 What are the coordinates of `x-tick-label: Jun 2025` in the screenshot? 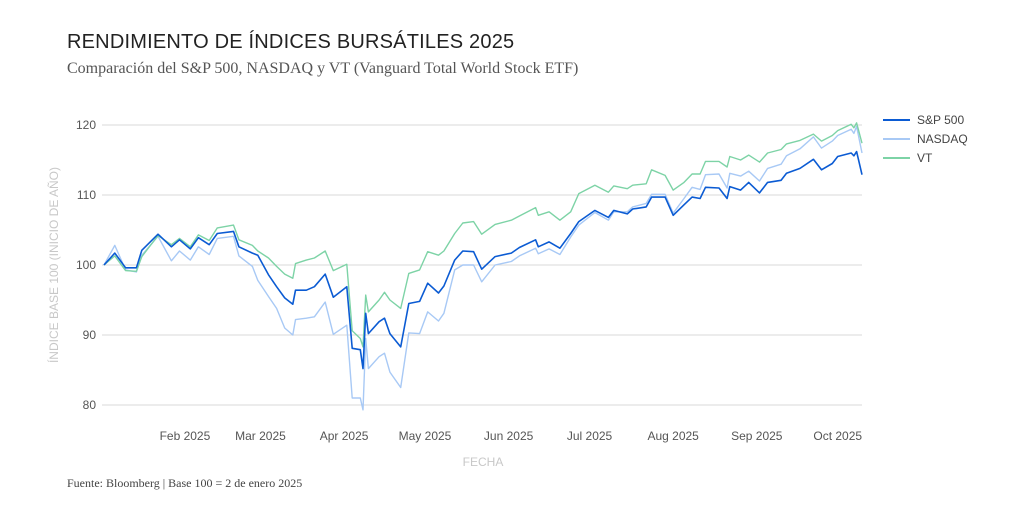 It's located at (509, 436).